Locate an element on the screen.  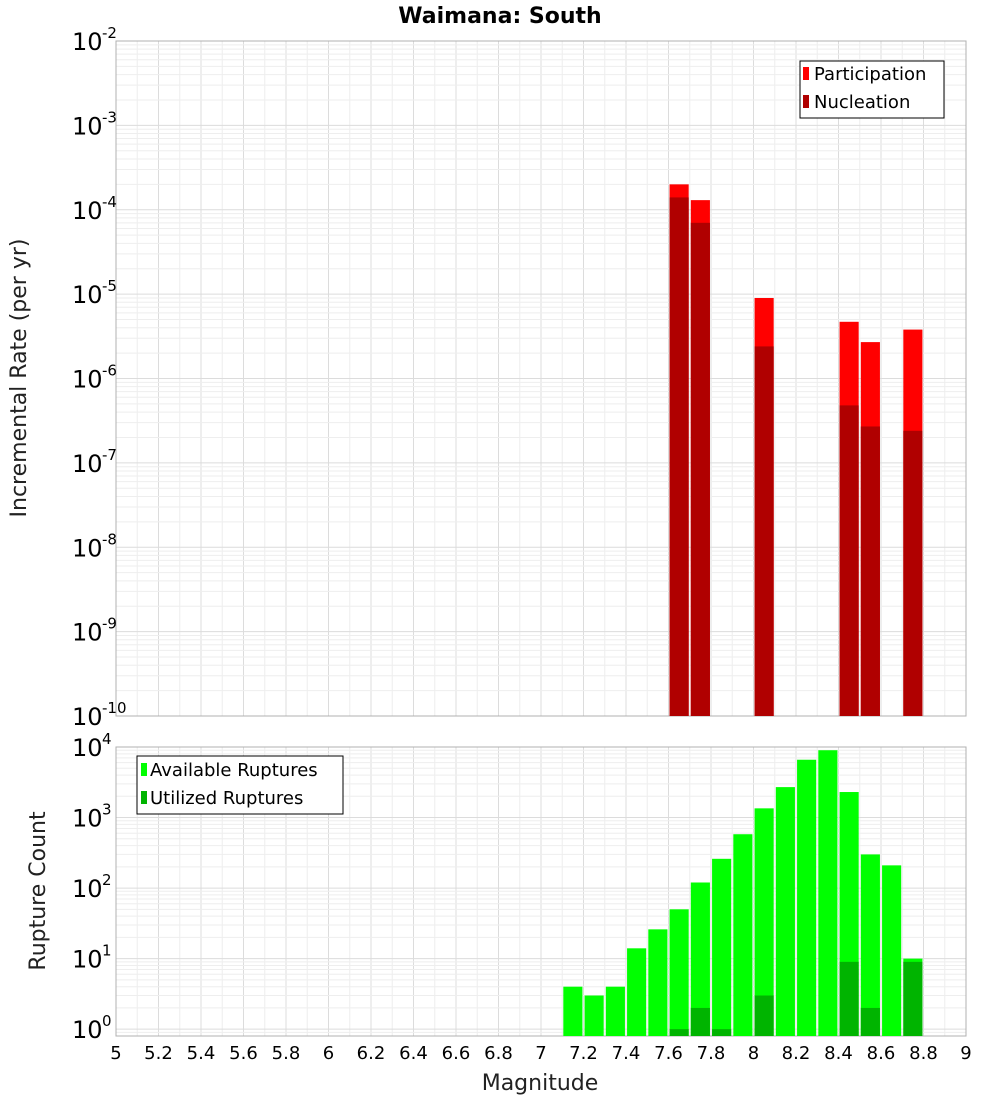
count-y-tick-exponent: 0 is located at coordinates (107, 1021).